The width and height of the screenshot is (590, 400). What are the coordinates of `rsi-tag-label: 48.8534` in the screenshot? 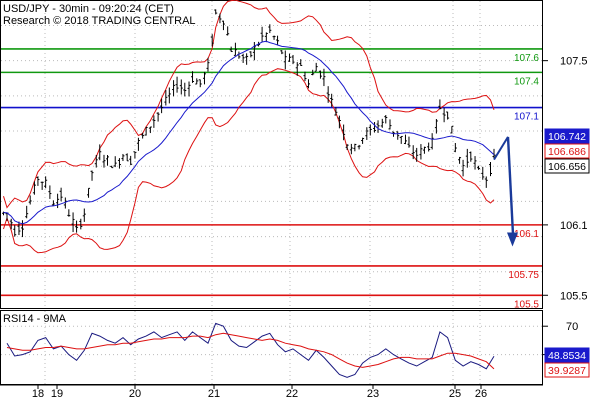 It's located at (567, 356).